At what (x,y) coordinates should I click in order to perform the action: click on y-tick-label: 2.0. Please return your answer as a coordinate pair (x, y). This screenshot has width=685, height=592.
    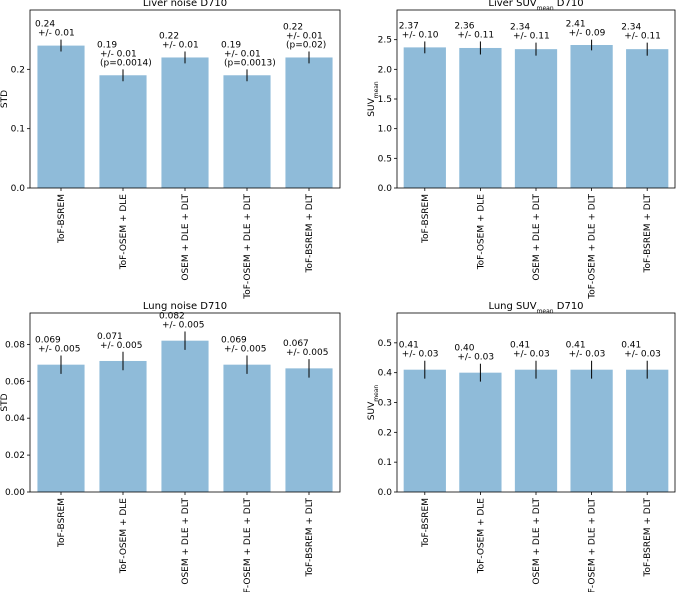
    Looking at the image, I should click on (385, 70).